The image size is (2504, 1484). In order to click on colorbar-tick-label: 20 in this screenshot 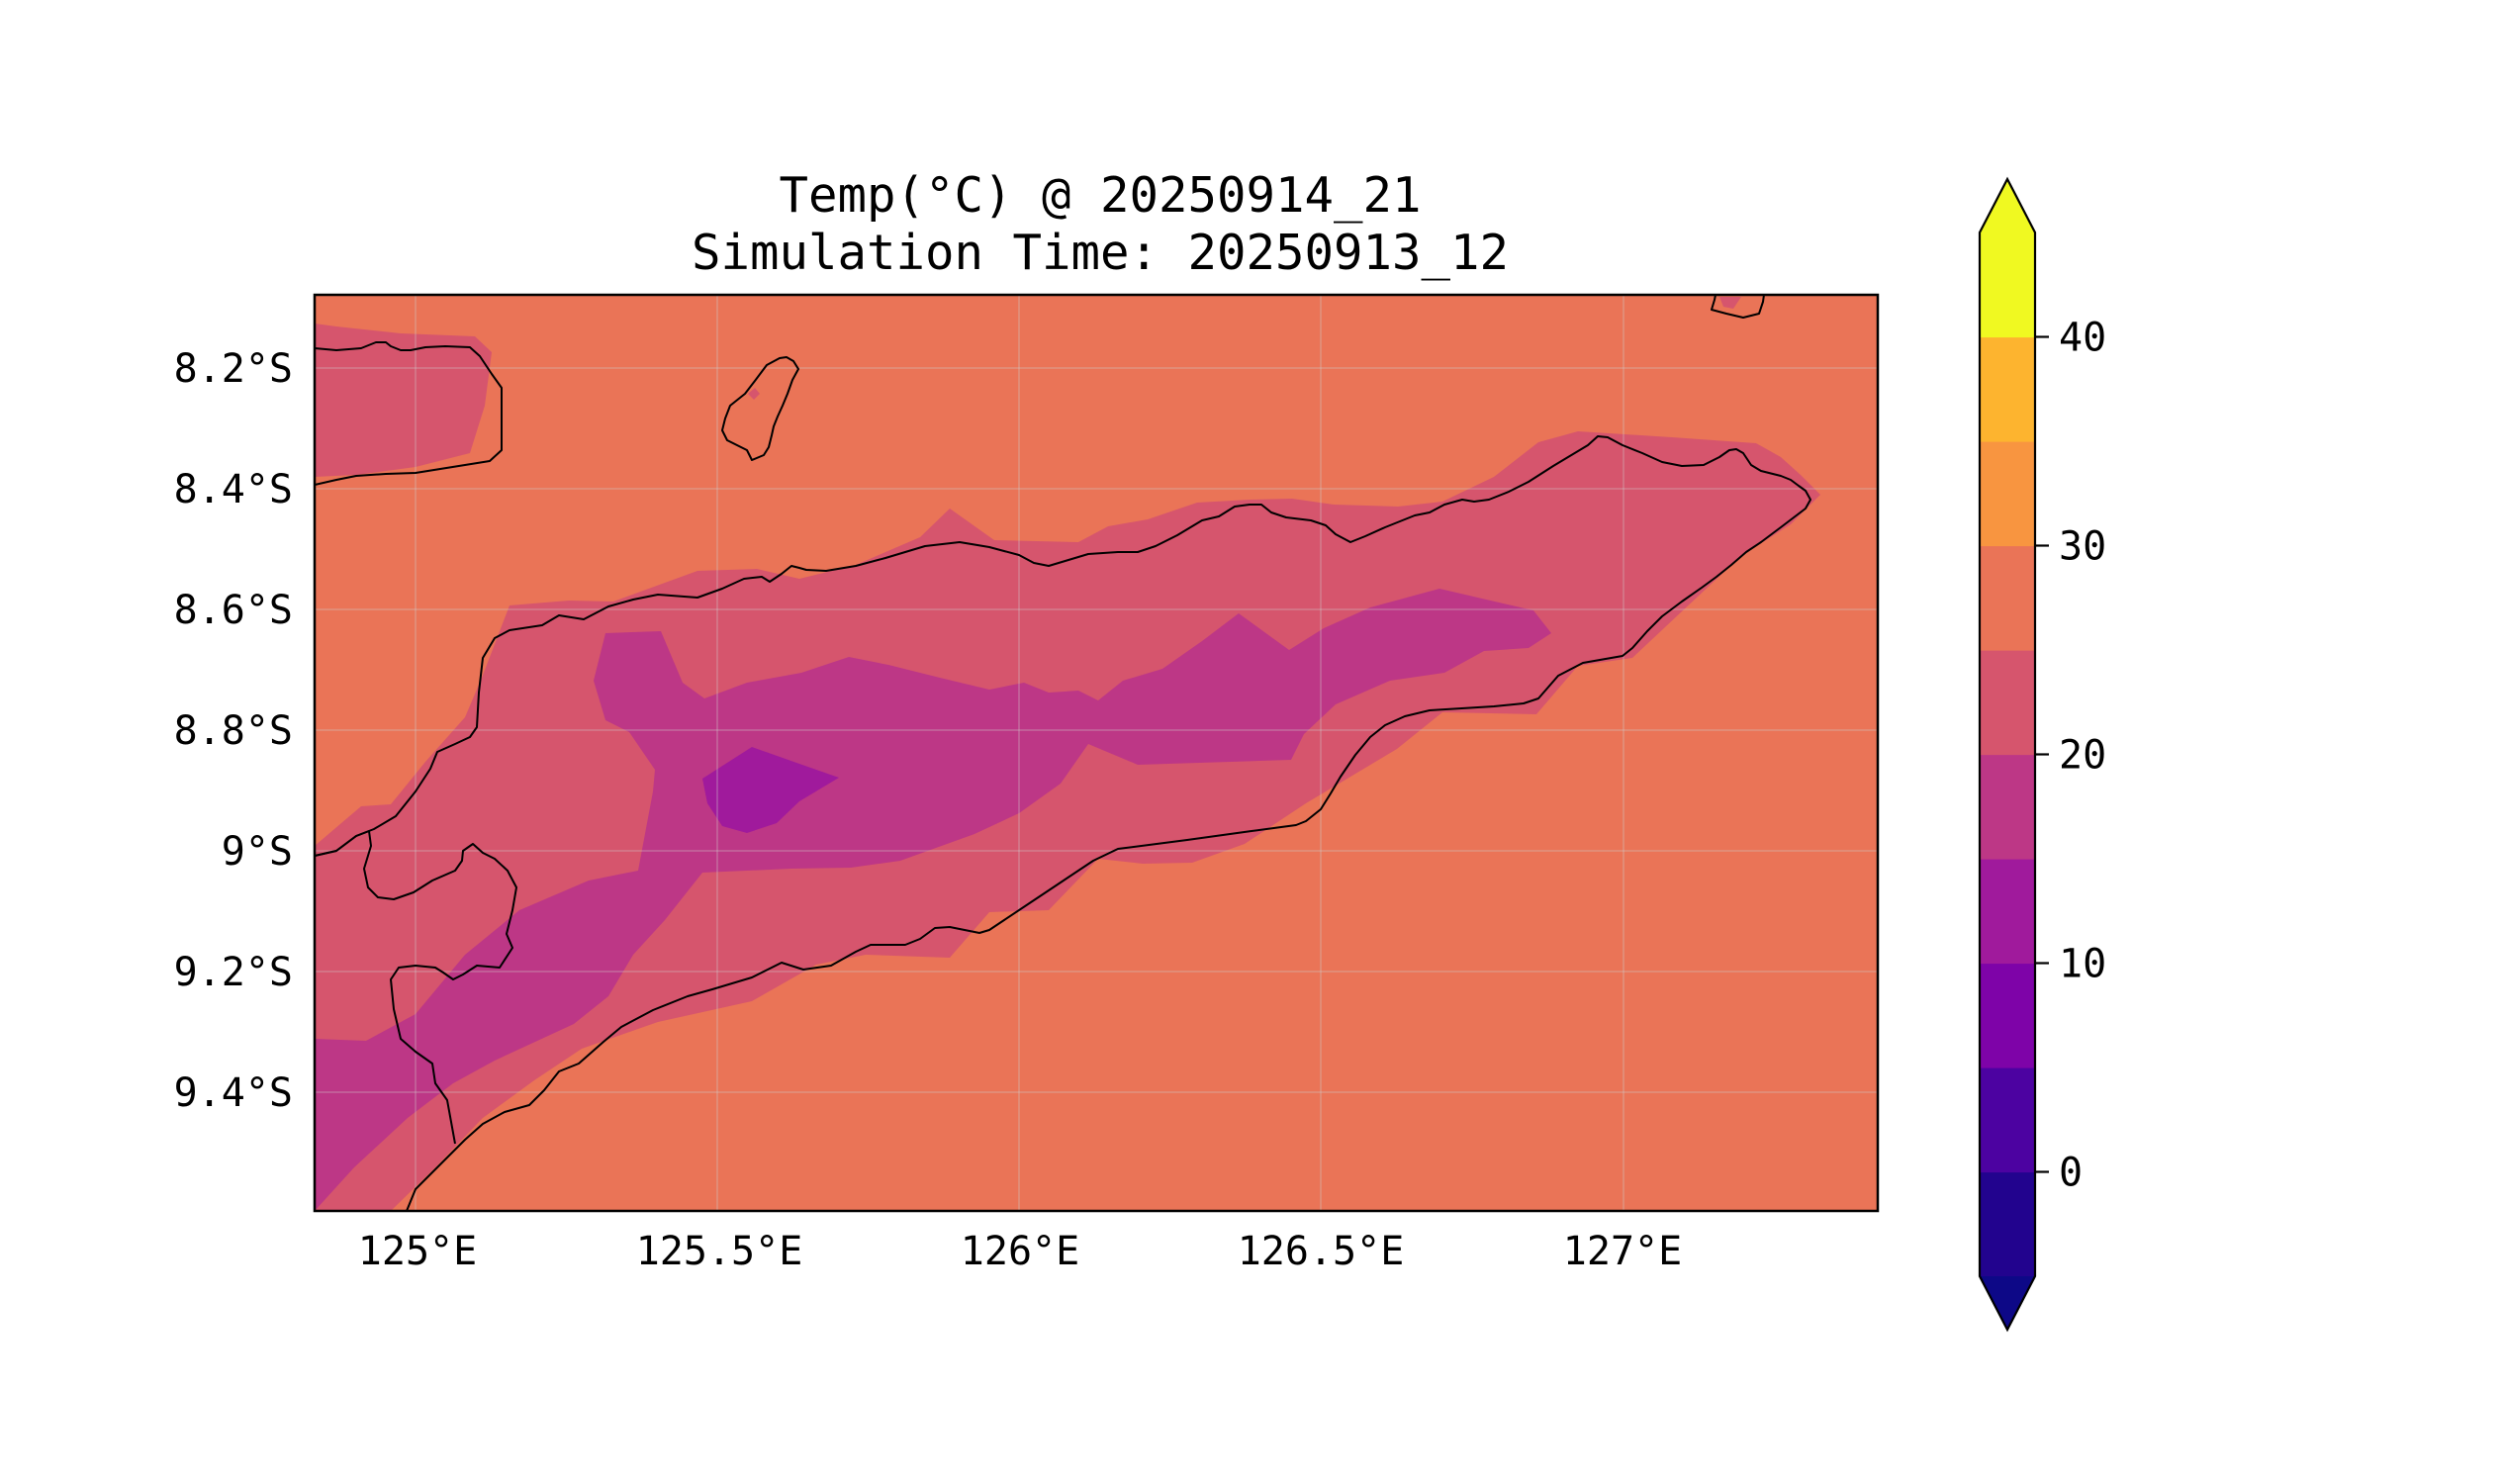, I will do `click(2082, 756)`.